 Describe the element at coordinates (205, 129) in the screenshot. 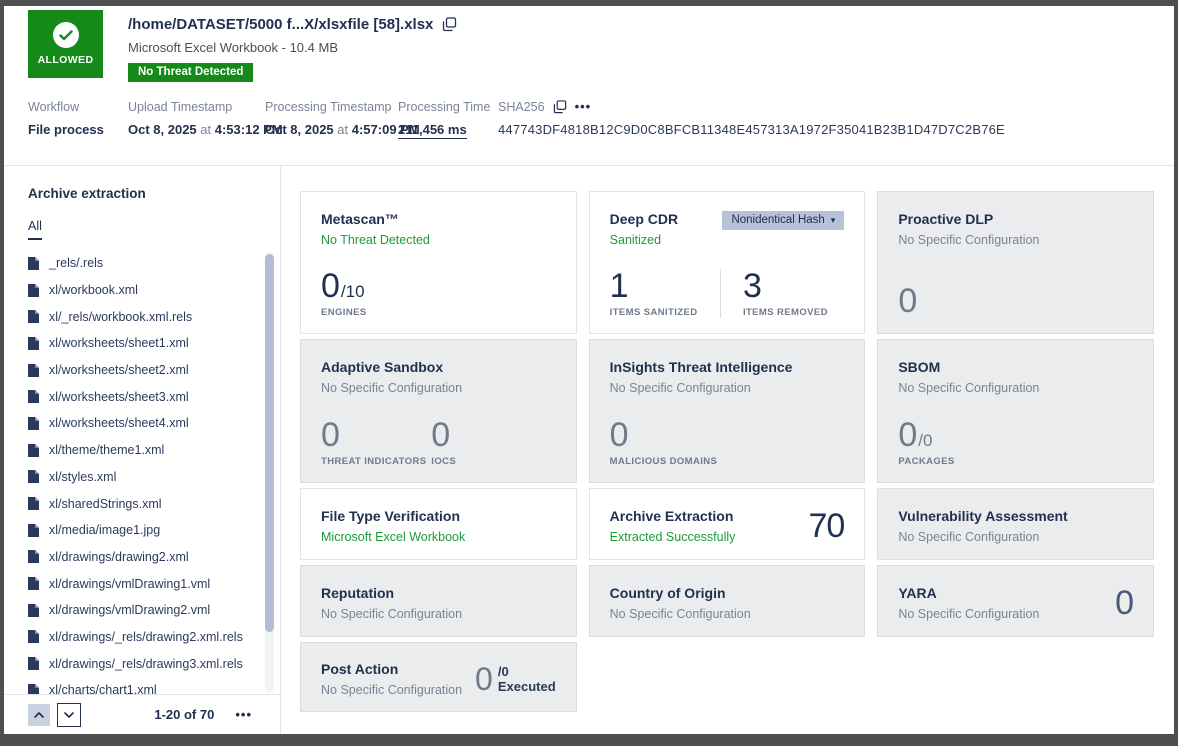

I see `upload-timestamp-value: Oct 8, 2025 at 4:53:12 PM` at that location.